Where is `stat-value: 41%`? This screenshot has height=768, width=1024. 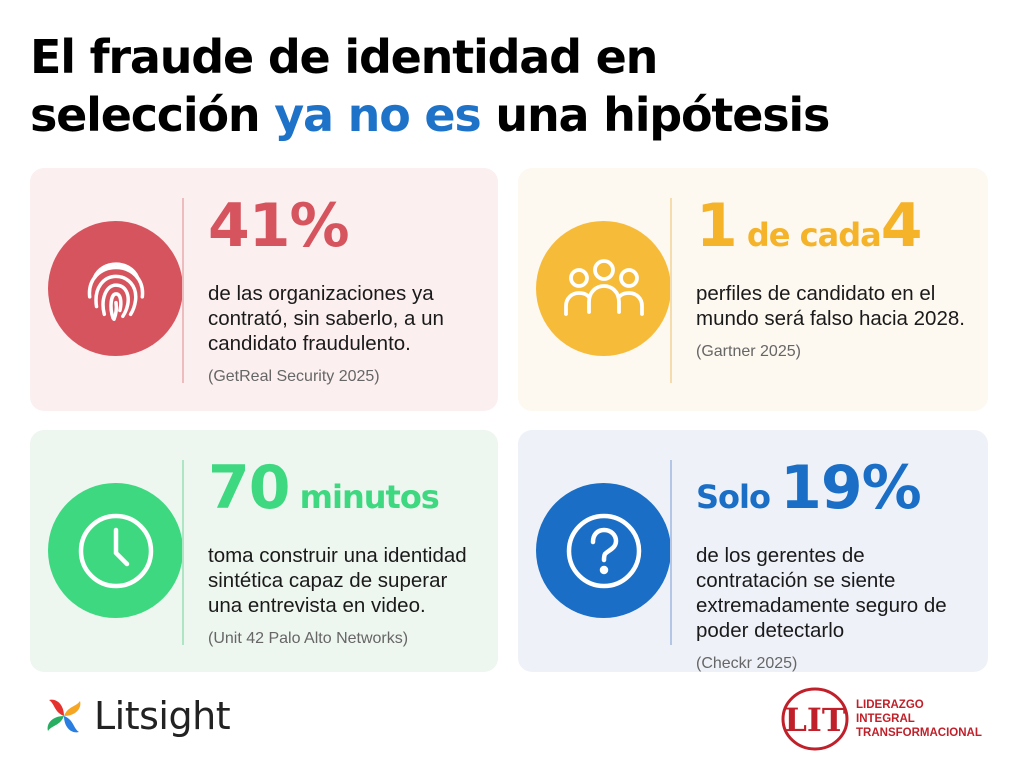 stat-value: 41% is located at coordinates (346, 233).